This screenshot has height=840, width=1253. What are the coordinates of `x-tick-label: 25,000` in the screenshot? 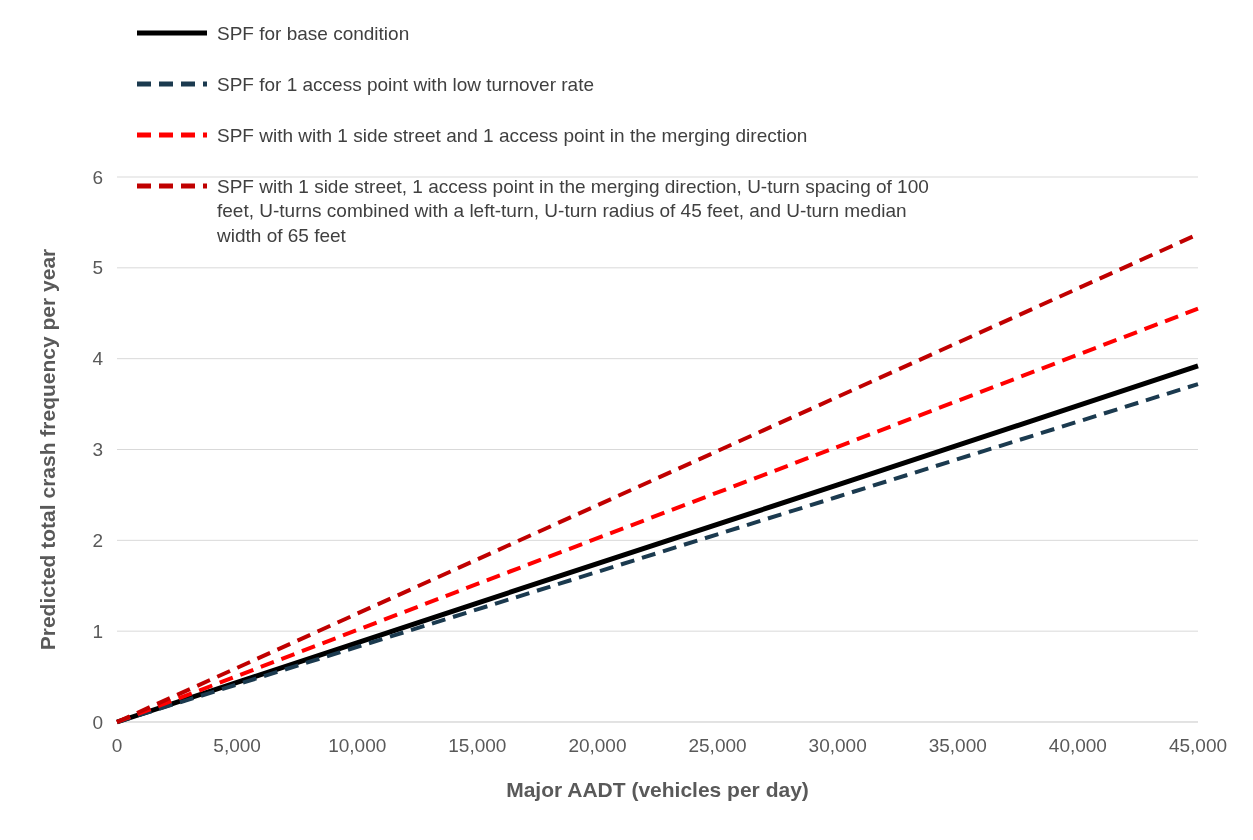 It's located at (717, 745).